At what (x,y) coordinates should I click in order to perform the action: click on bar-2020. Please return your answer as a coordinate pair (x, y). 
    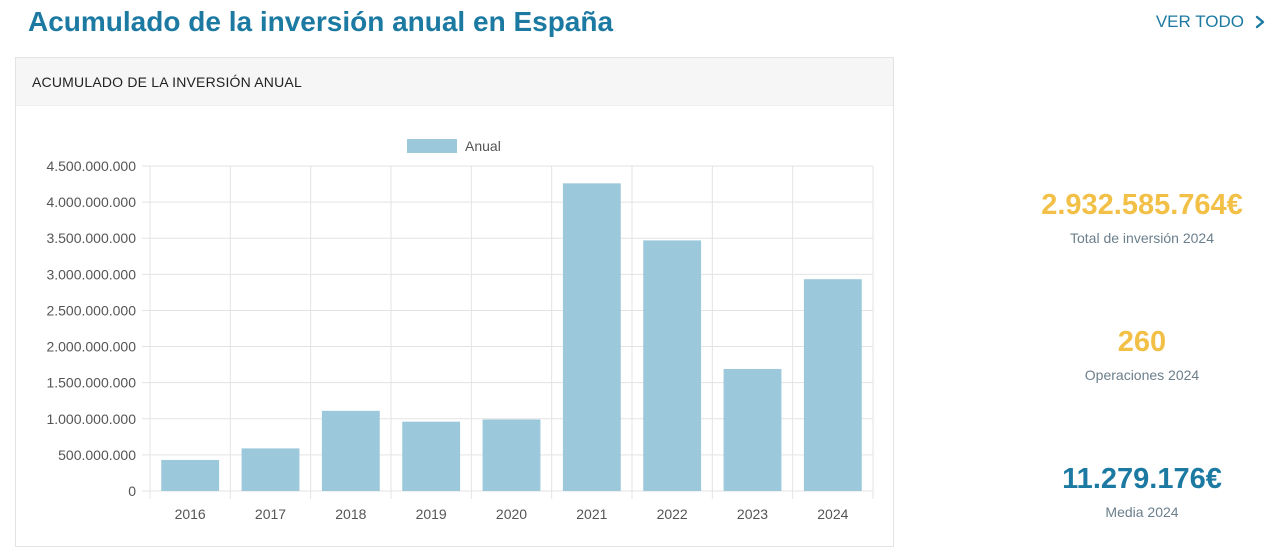
    Looking at the image, I should click on (511, 455).